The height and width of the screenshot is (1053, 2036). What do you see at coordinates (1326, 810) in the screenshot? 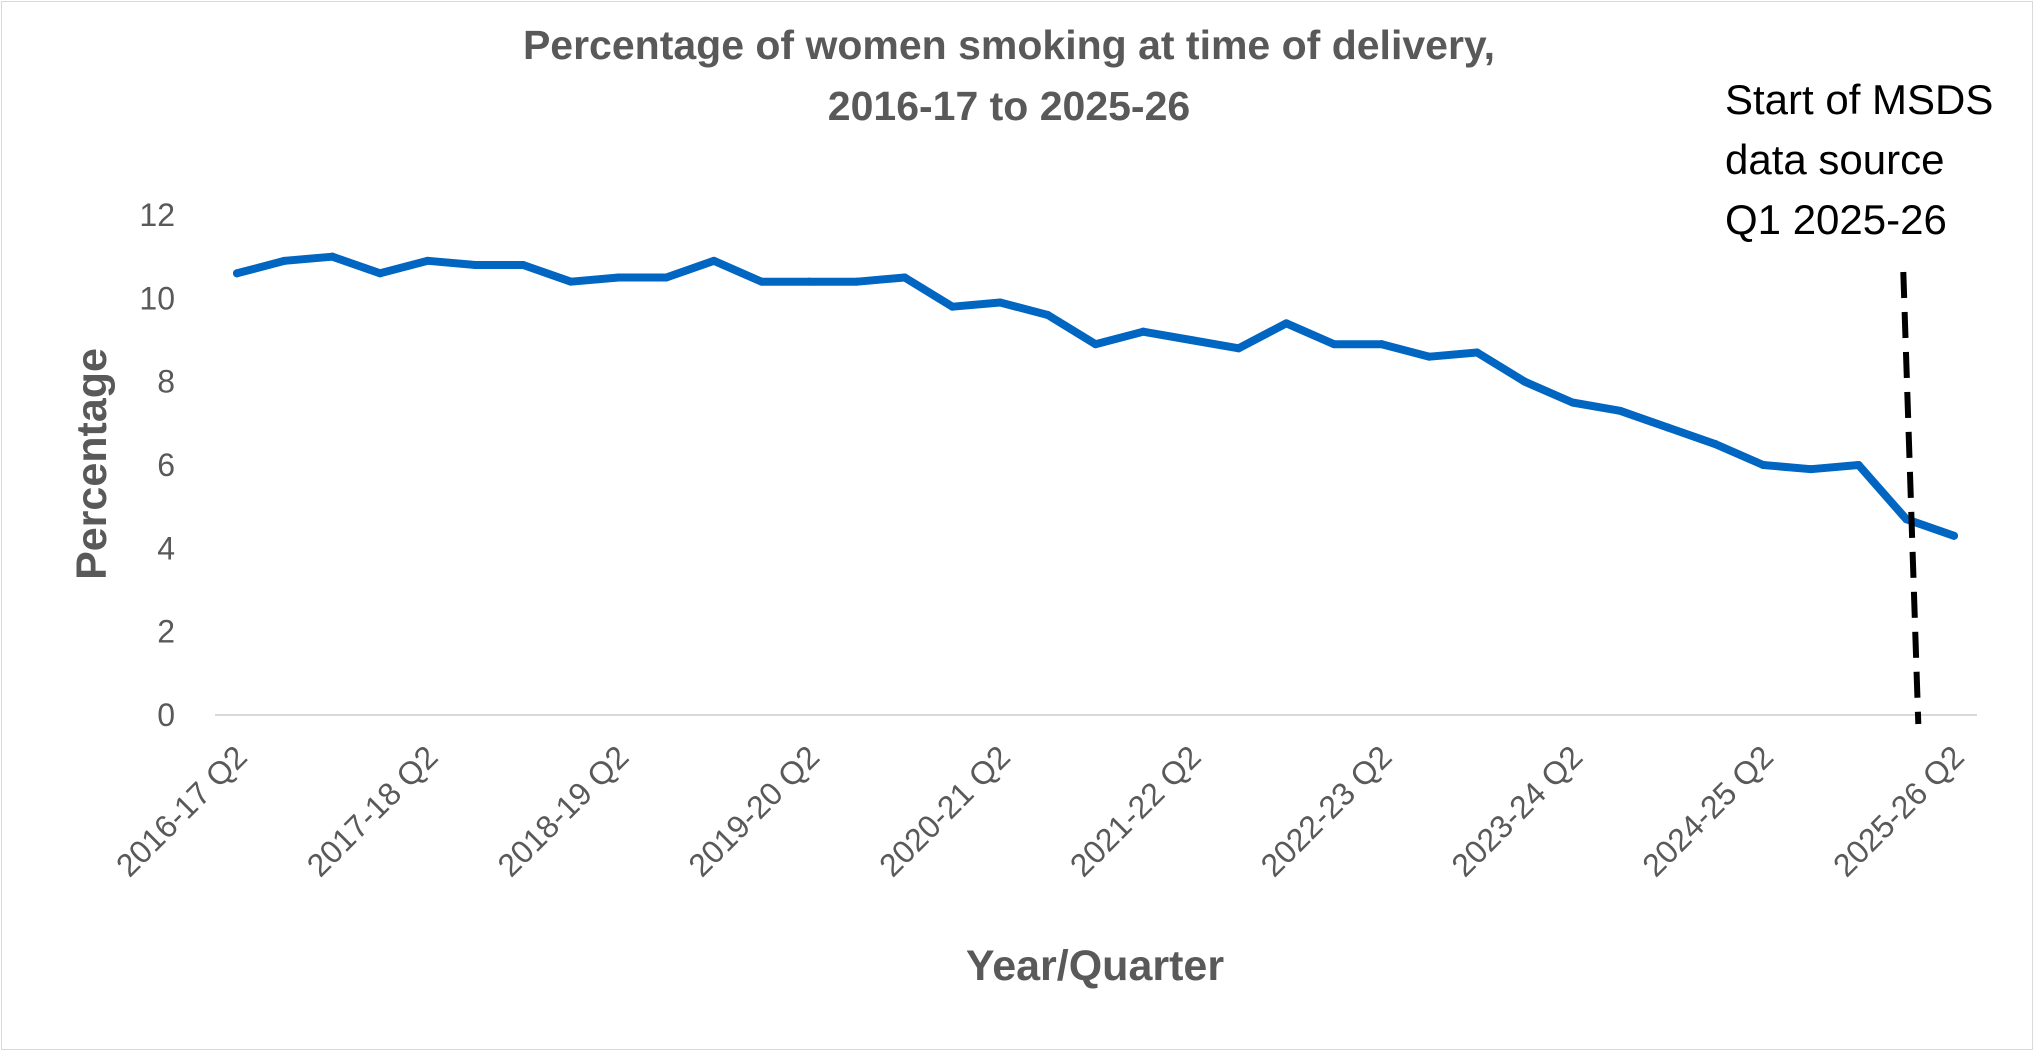
I see `x-tick-label: 2022-23 Q2` at bounding box center [1326, 810].